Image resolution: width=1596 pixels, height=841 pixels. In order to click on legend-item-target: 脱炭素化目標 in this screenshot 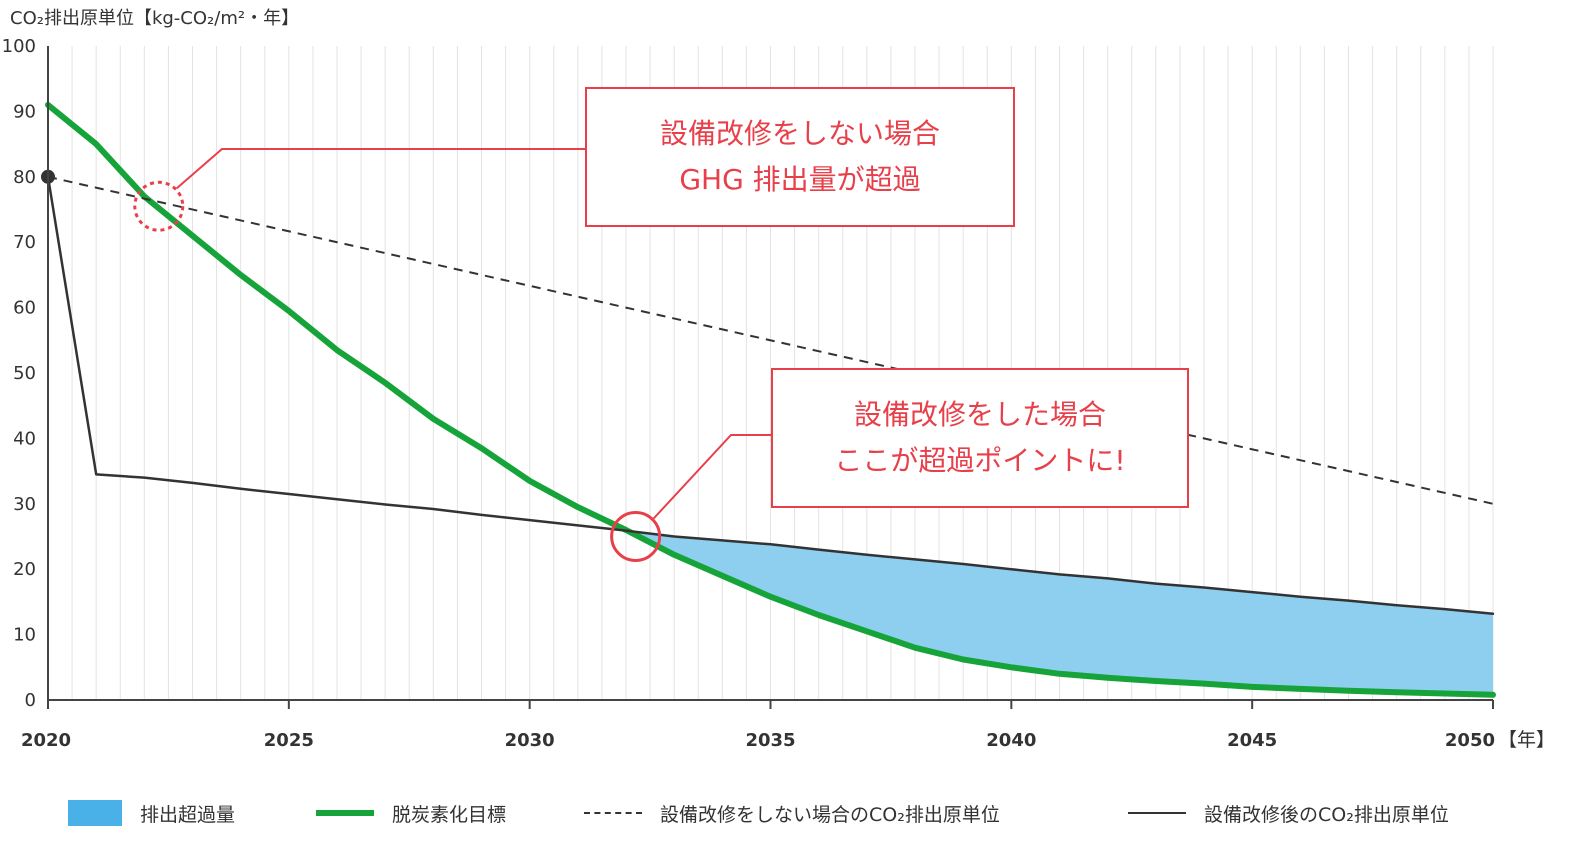, I will do `click(411, 813)`.